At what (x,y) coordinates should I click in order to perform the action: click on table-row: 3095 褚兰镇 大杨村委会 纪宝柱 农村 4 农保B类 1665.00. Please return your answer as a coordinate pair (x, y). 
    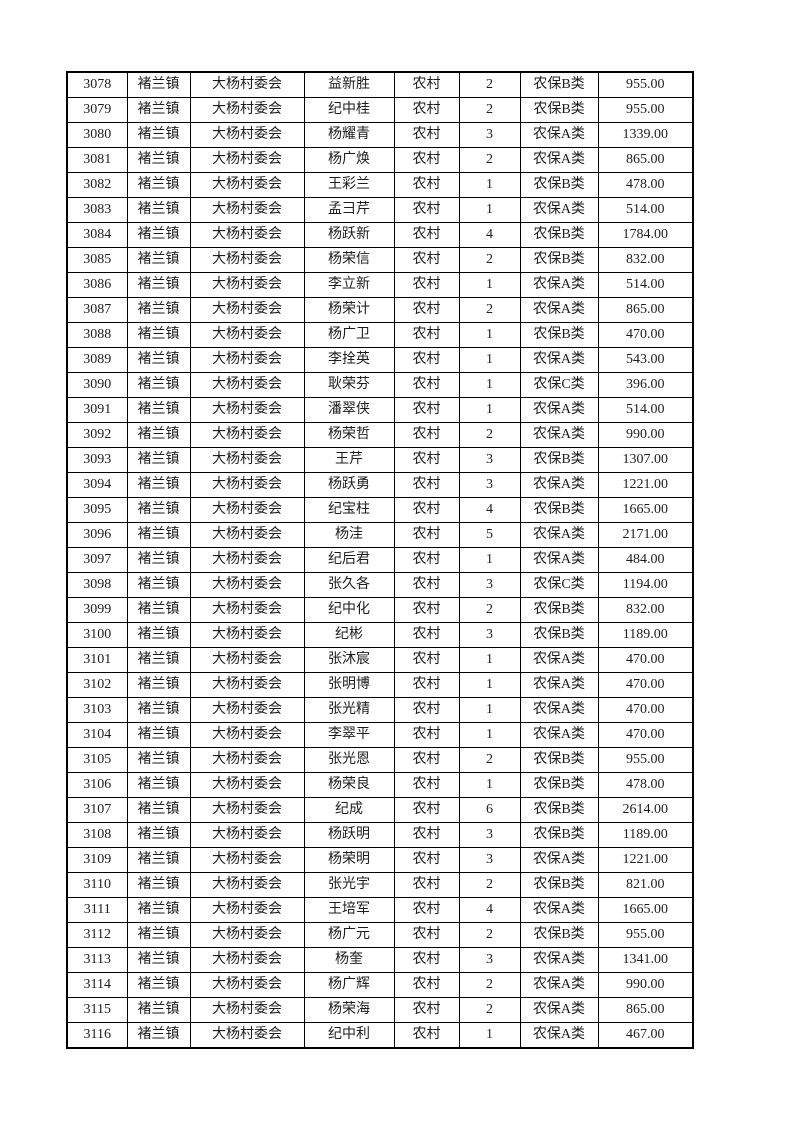
    Looking at the image, I should click on (380, 510).